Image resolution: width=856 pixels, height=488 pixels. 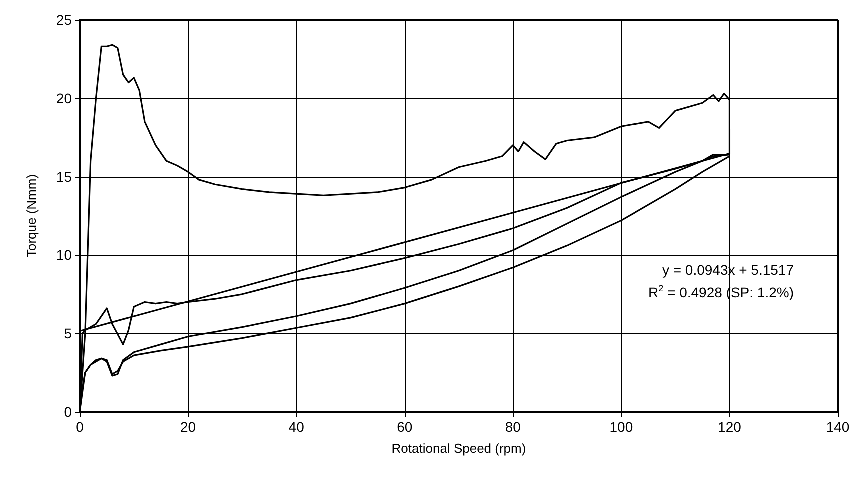 I want to click on y-tick-label: 25, so click(x=64, y=20).